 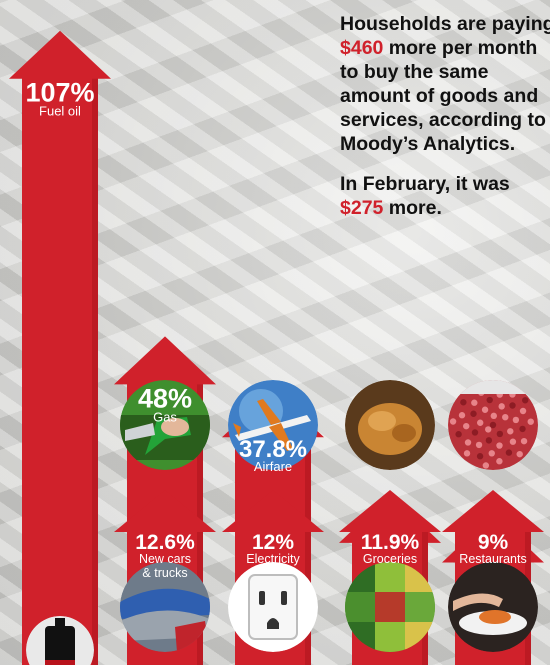 I want to click on arrow-restaurants: 9%Restaurants, so click(x=493, y=577).